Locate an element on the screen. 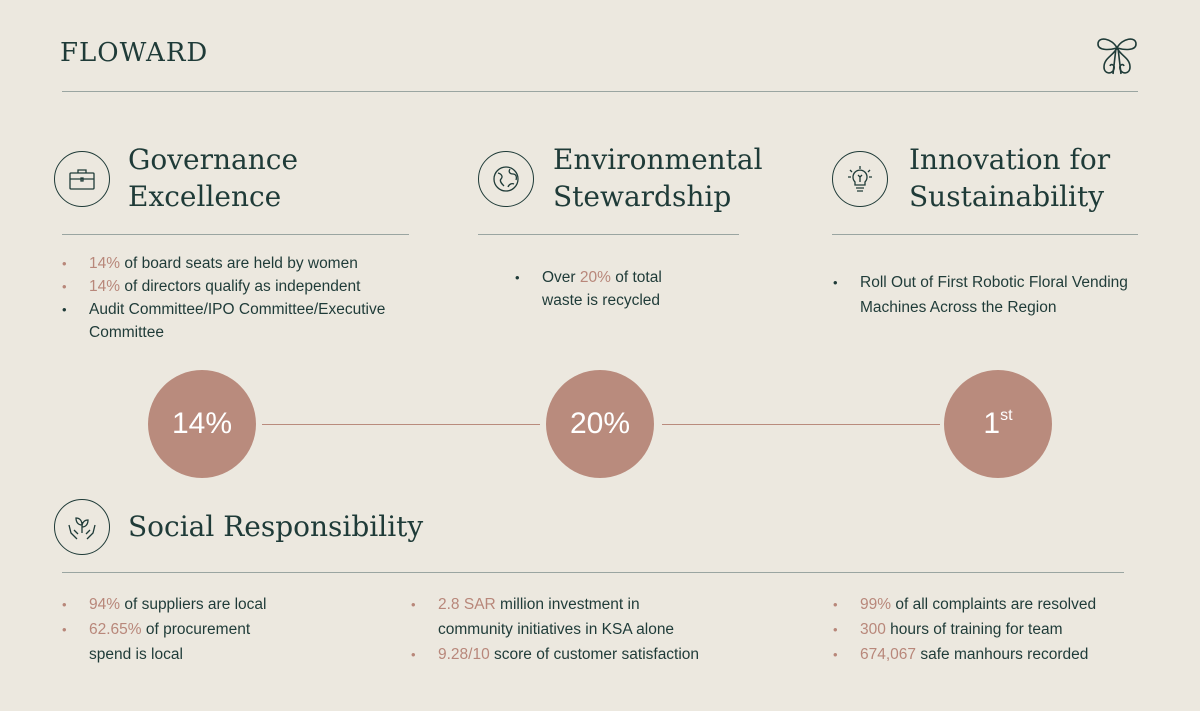 The width and height of the screenshot is (1200, 711). butterfly-monogram-icon is located at coordinates (1117, 56).